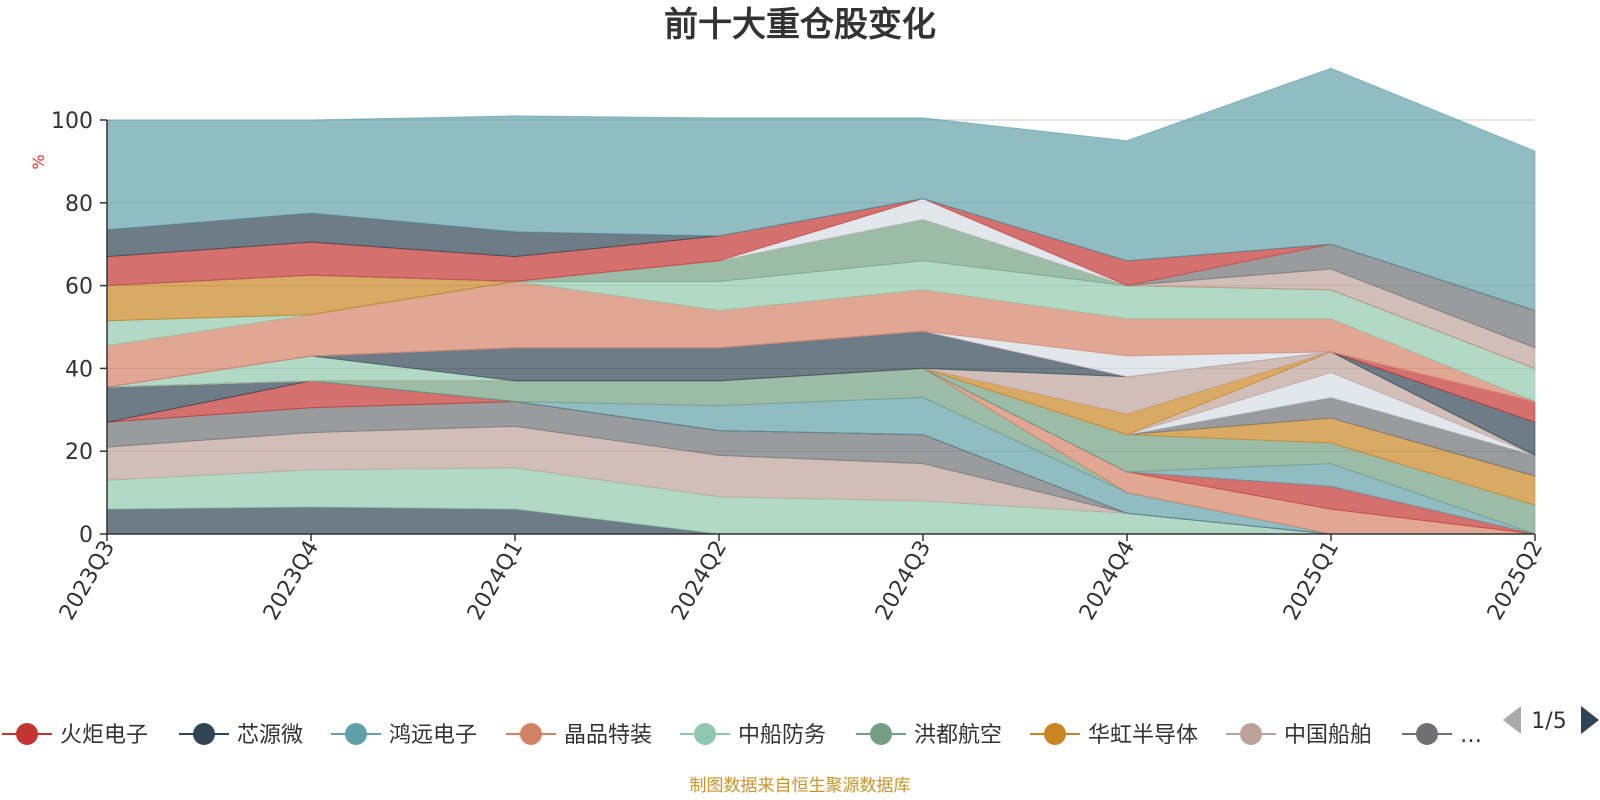 The width and height of the screenshot is (1600, 800). I want to click on x-tick-label: 2023Q3, so click(87, 581).